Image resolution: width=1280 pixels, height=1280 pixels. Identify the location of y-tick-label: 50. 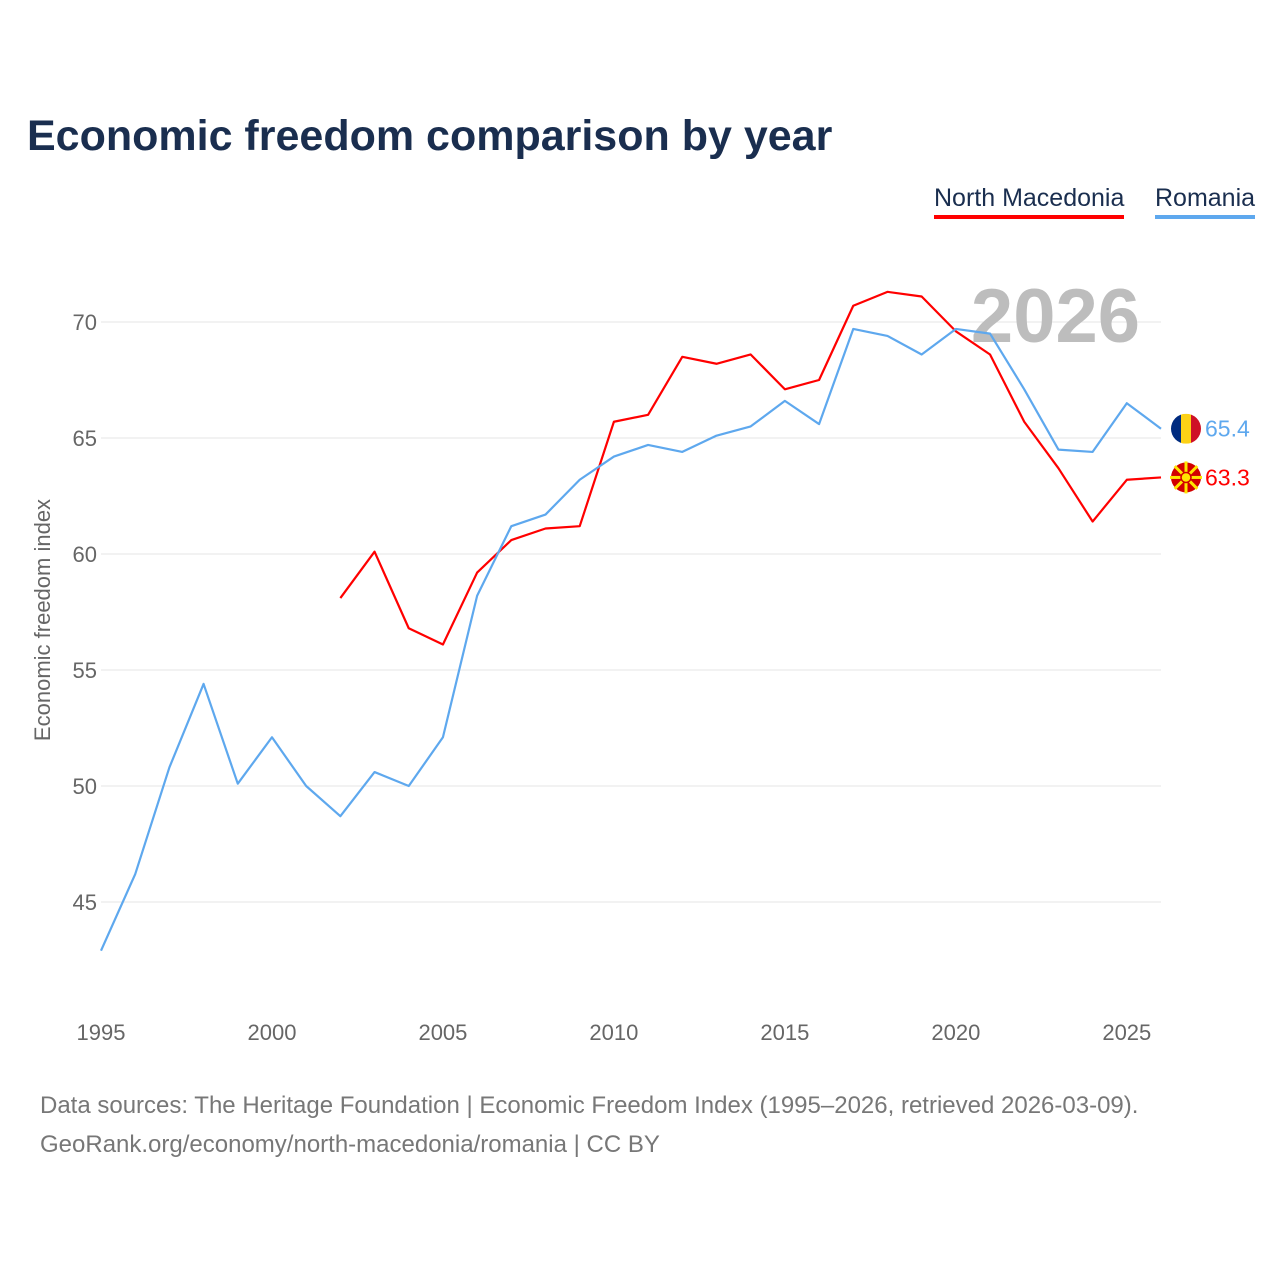
(85, 786).